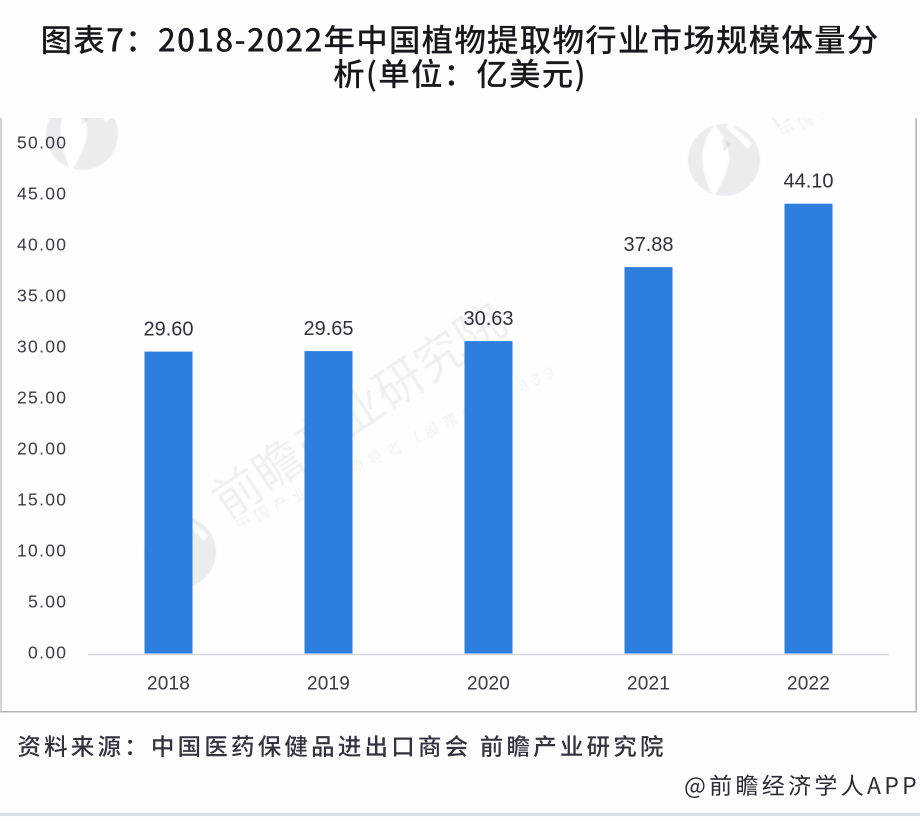 The height and width of the screenshot is (821, 920). I want to click on svg-text: 29.65, so click(328, 329).